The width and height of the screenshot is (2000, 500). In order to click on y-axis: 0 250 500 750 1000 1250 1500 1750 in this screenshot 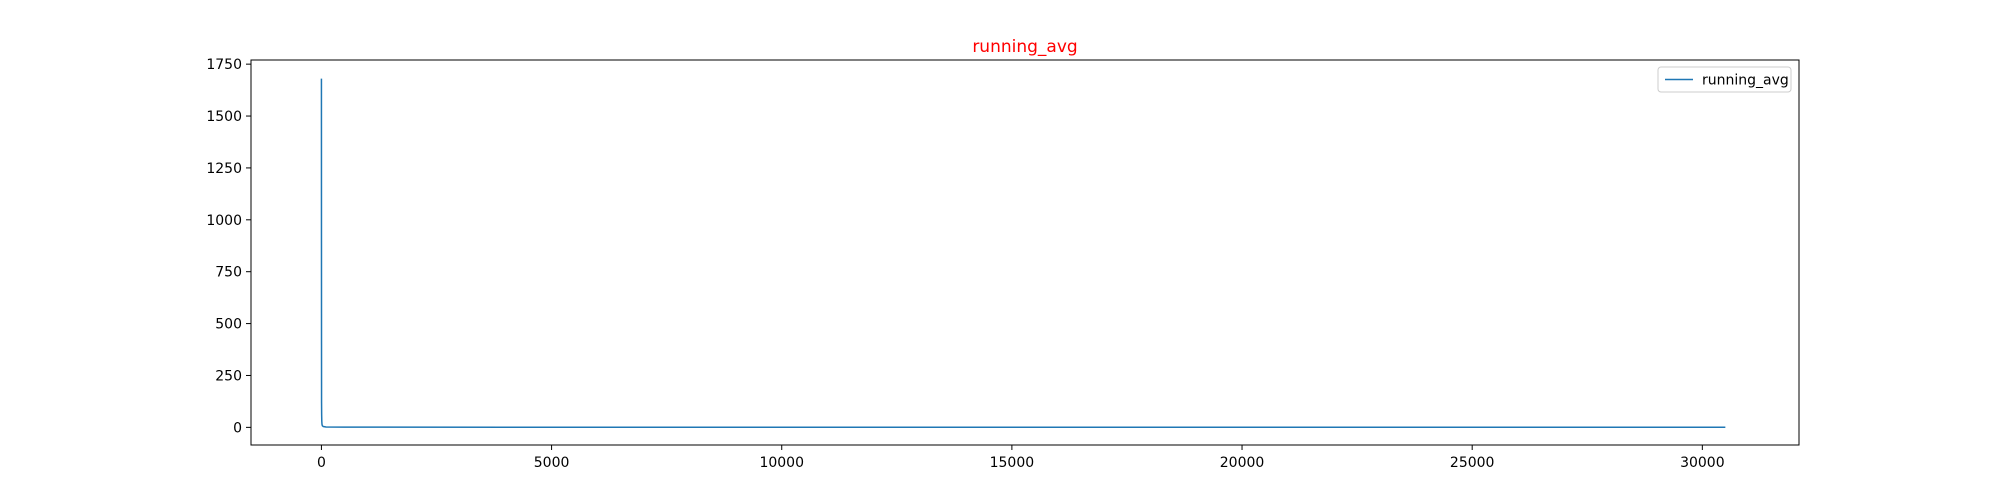, I will do `click(228, 246)`.